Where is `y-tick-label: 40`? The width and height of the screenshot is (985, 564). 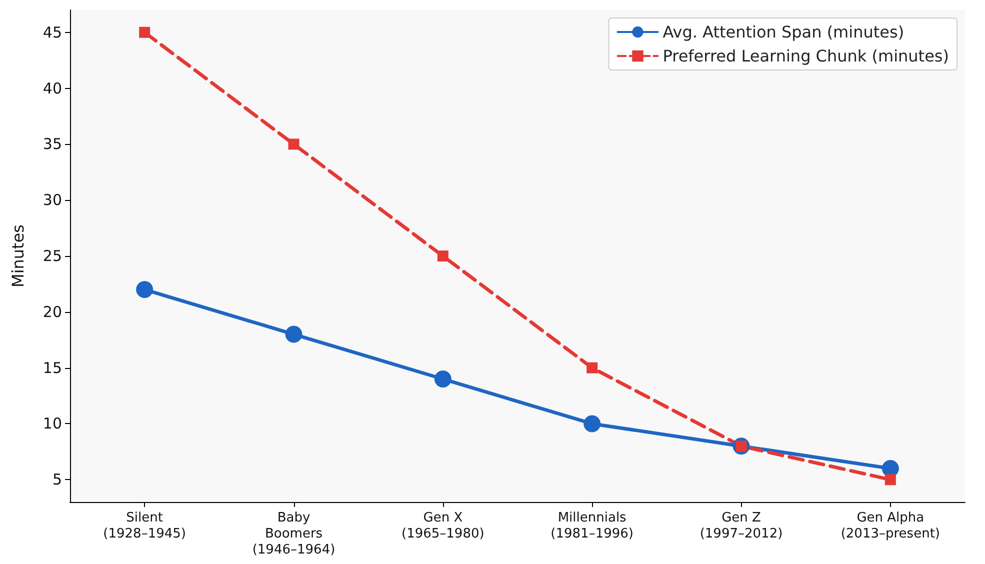 y-tick-label: 40 is located at coordinates (52, 88).